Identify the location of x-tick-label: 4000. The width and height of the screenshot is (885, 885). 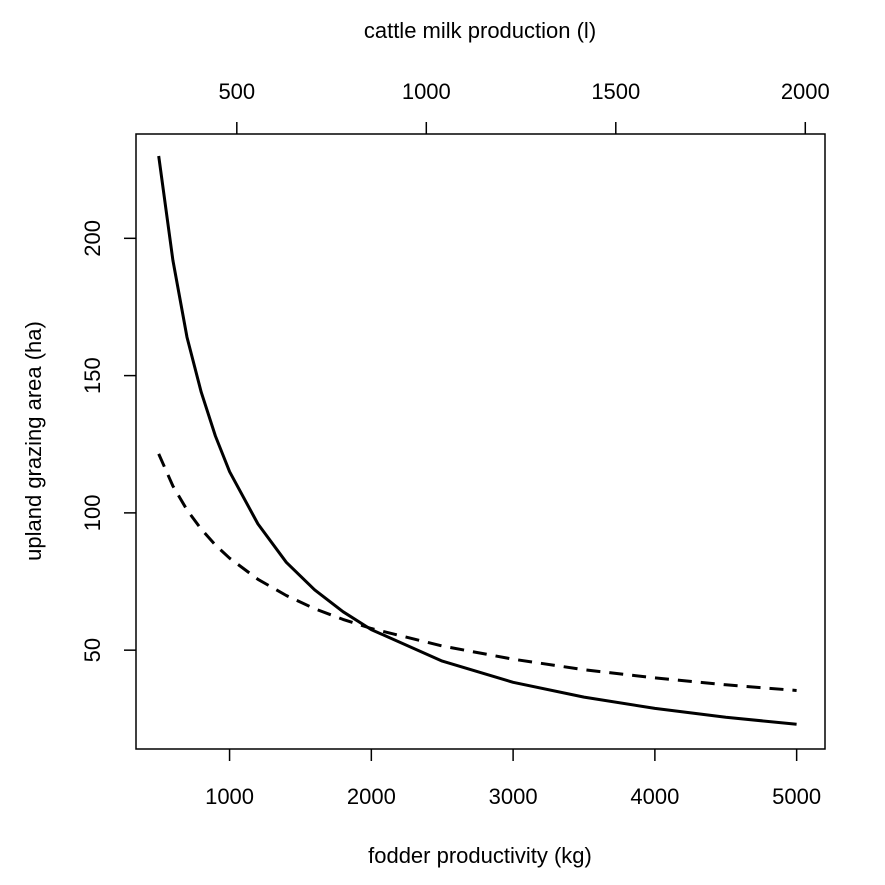
(654, 796).